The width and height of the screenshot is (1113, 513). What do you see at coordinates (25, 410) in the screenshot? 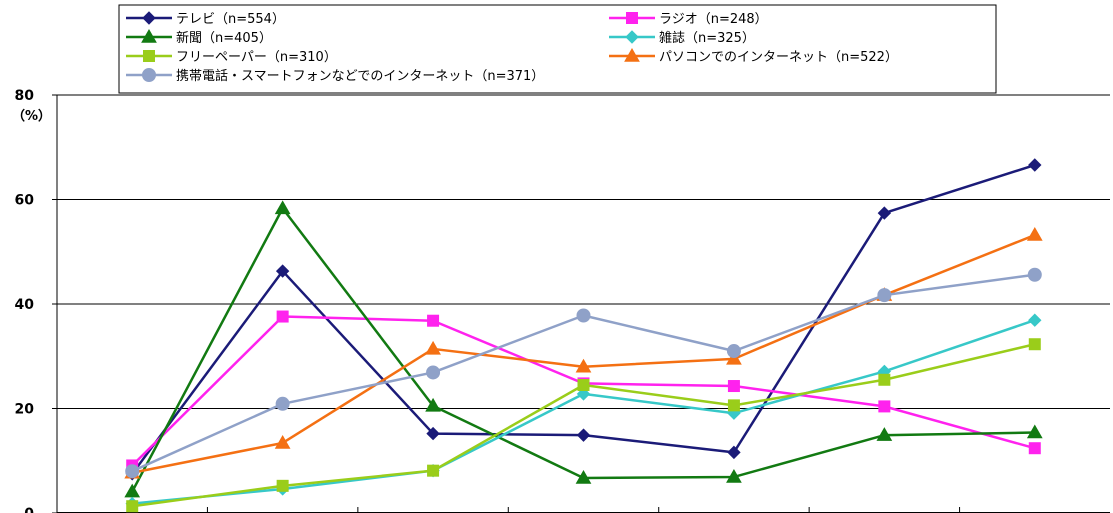
I see `y-tick-label: 20` at bounding box center [25, 410].